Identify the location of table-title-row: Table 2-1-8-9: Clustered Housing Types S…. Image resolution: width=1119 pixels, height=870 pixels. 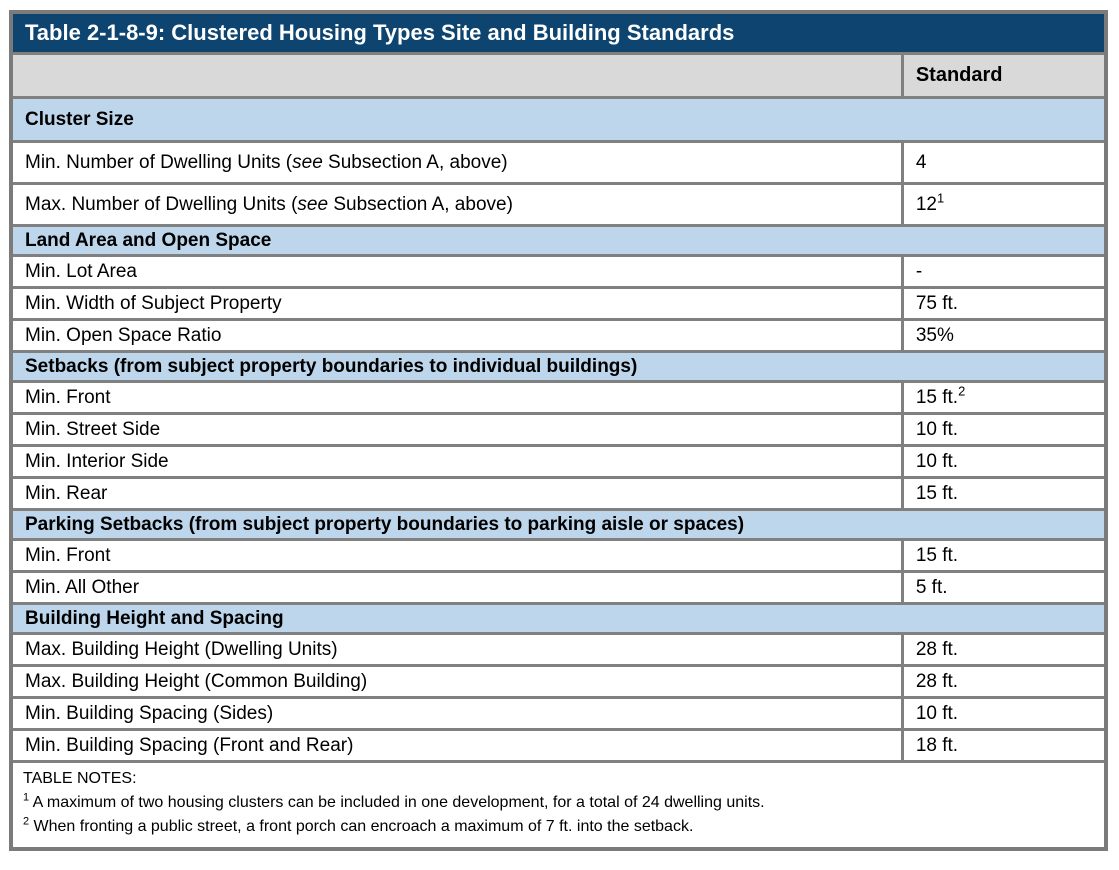
(558, 32).